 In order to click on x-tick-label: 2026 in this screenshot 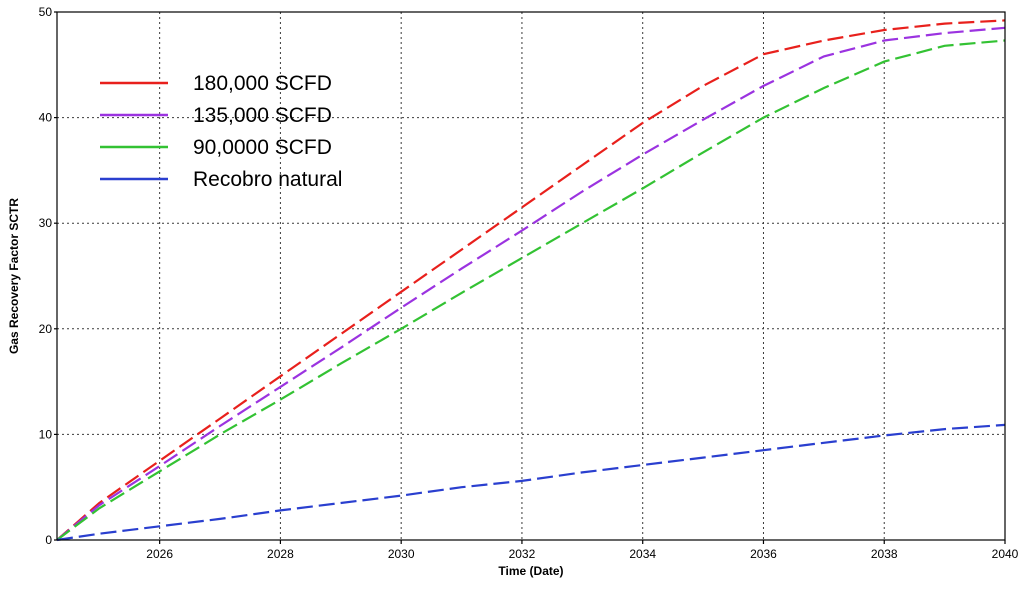, I will do `click(159, 554)`.